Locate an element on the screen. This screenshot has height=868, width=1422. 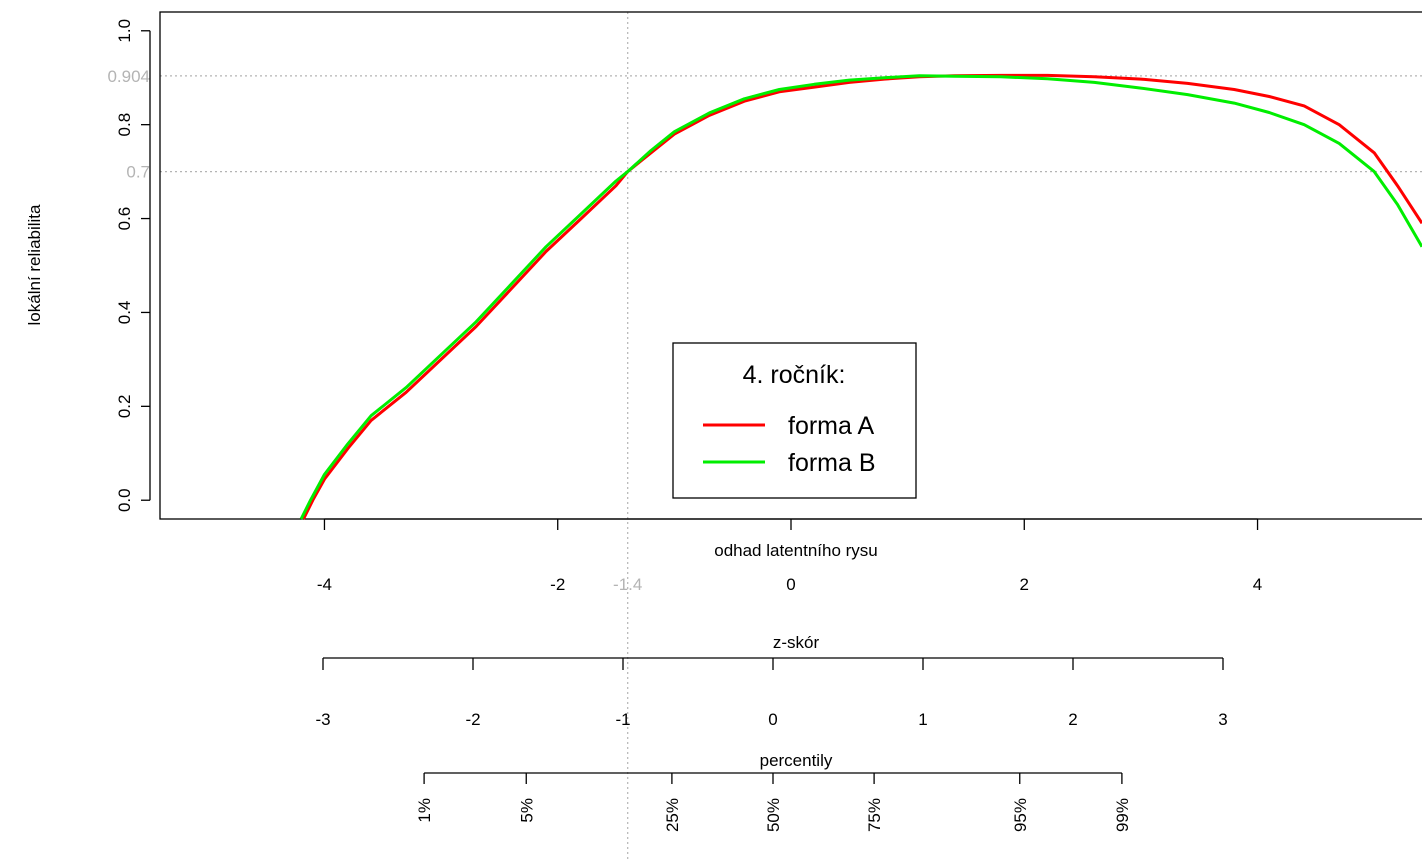
percentile-tick-label-50: 50% is located at coordinates (773, 815).